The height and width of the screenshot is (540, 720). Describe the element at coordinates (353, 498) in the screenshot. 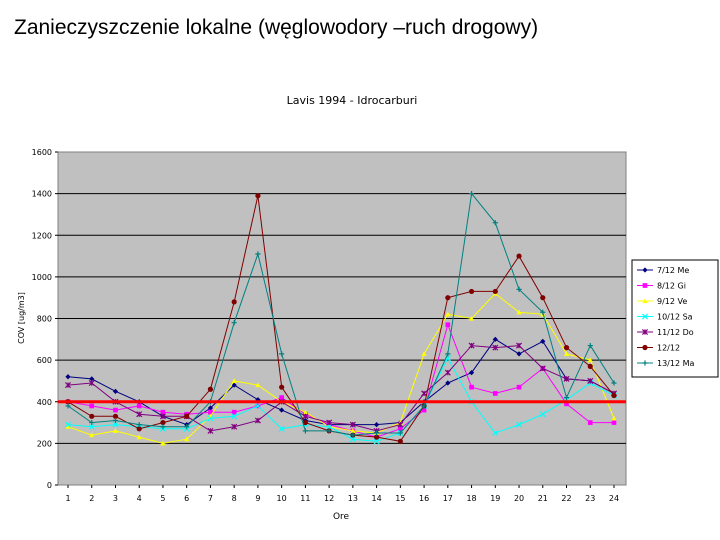

I see `x-tick-label: 13` at that location.